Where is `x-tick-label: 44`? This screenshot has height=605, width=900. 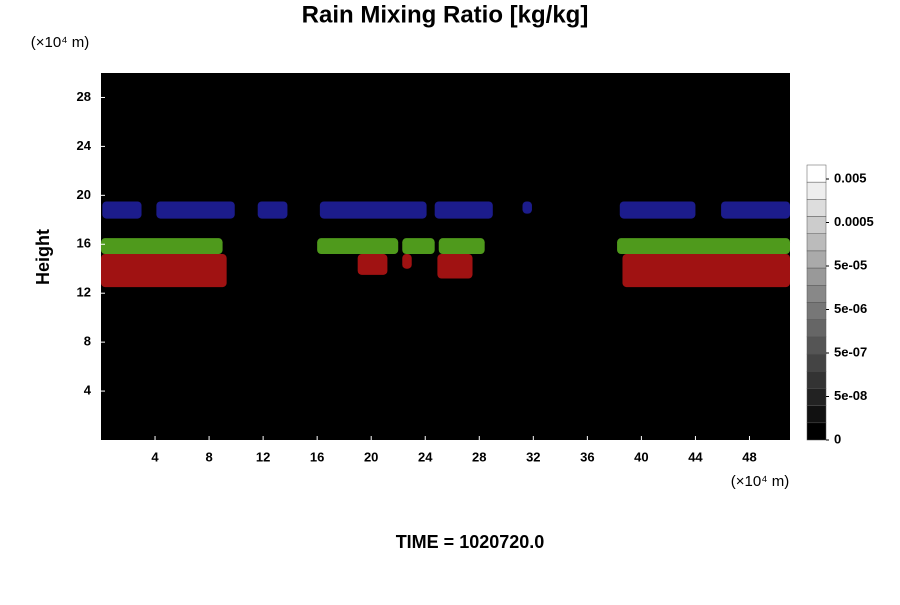
x-tick-label: 44 is located at coordinates (695, 456).